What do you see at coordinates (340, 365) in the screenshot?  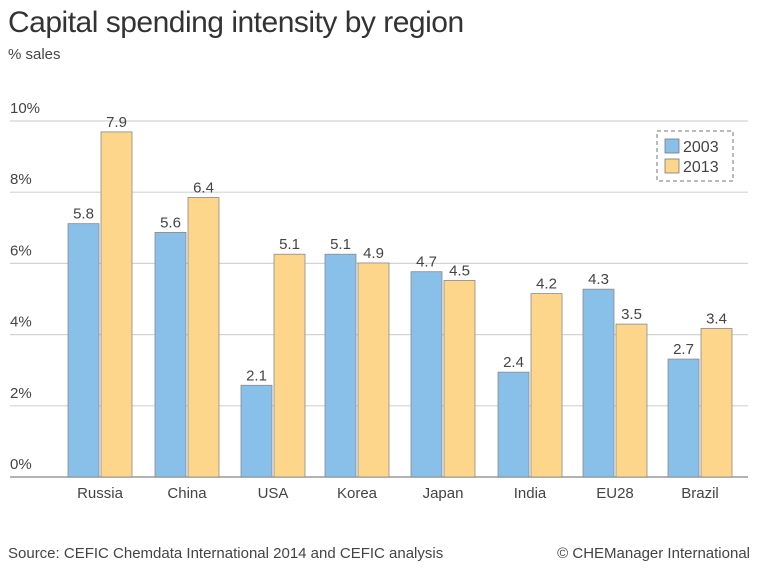 I see `bar-2003-korea` at bounding box center [340, 365].